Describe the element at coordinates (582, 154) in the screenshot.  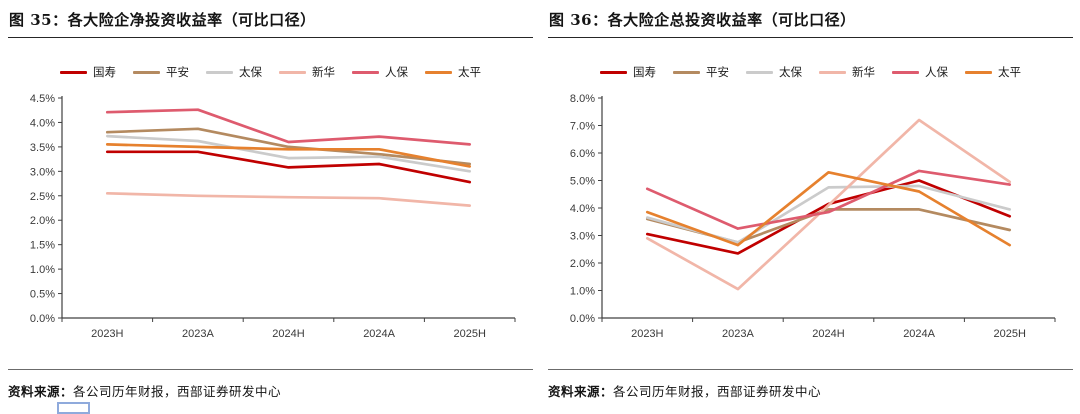
I see `svg-text: 6.0%` at that location.